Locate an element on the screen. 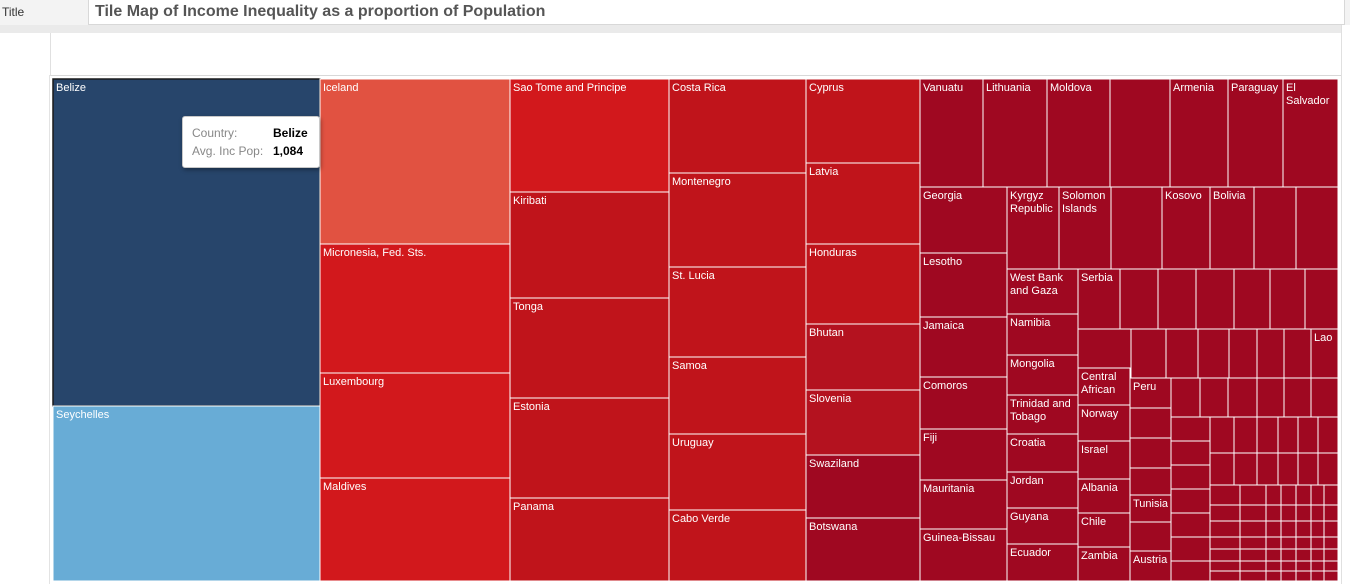  tile-albania is located at coordinates (1104, 496).